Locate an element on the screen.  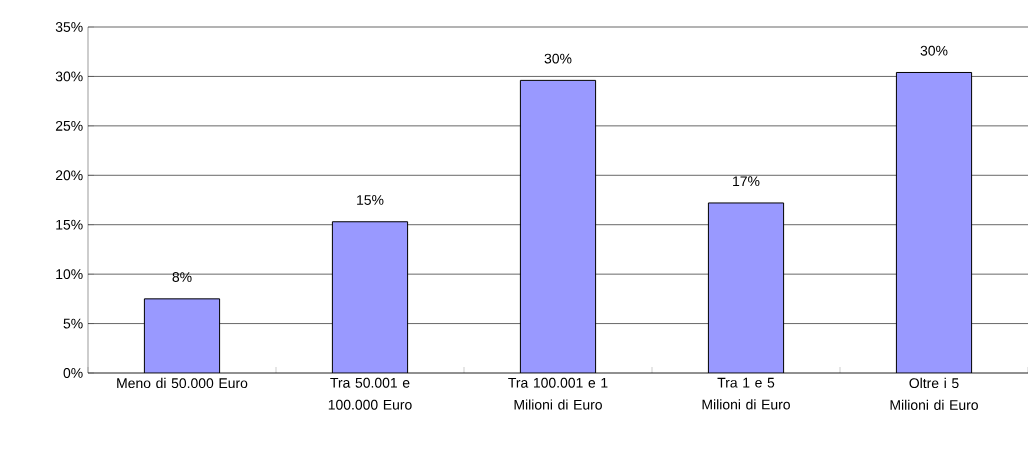
data-label: 8% is located at coordinates (182, 277).